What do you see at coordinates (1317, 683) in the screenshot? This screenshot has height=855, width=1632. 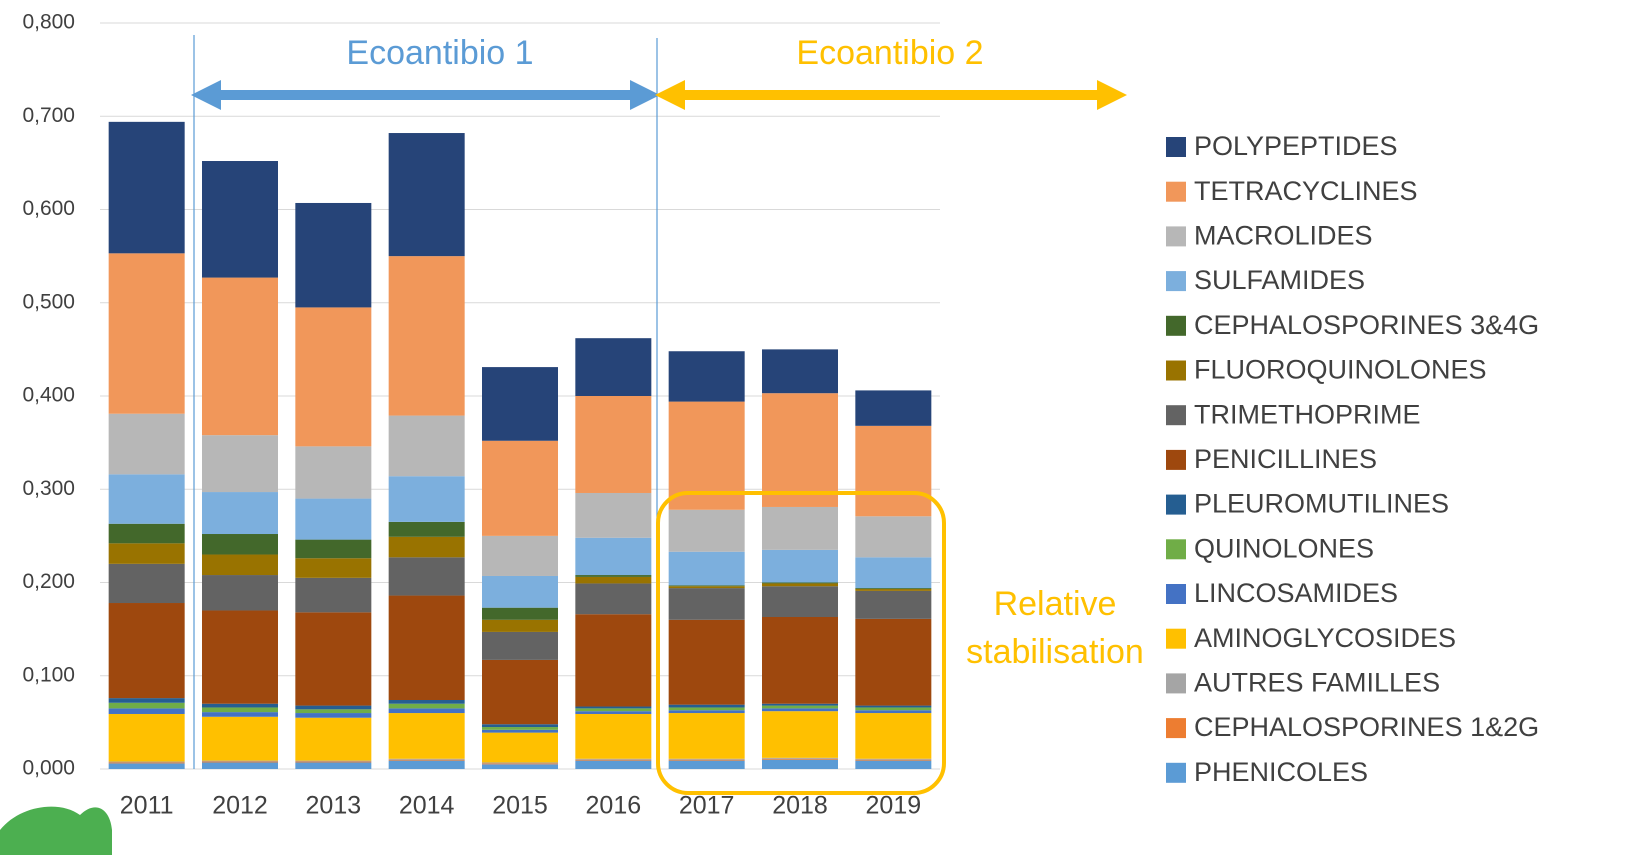 I see `legend-label: AUTRES FAMILLES` at bounding box center [1317, 683].